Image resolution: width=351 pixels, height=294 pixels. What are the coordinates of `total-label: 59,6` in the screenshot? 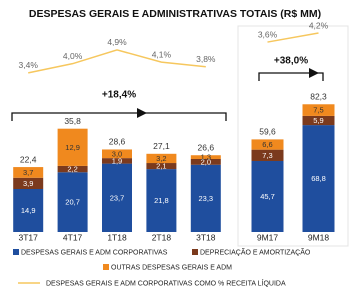 It's located at (267, 132).